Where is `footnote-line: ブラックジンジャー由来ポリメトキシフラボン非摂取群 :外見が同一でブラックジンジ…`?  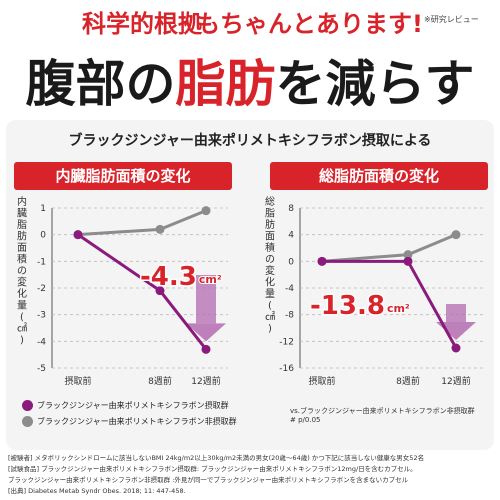 footnote-line: ブラックジンジャー由来ポリメトキシフラボン非摂取群 :外見が同一でブラックジンジ… is located at coordinates (208, 480).